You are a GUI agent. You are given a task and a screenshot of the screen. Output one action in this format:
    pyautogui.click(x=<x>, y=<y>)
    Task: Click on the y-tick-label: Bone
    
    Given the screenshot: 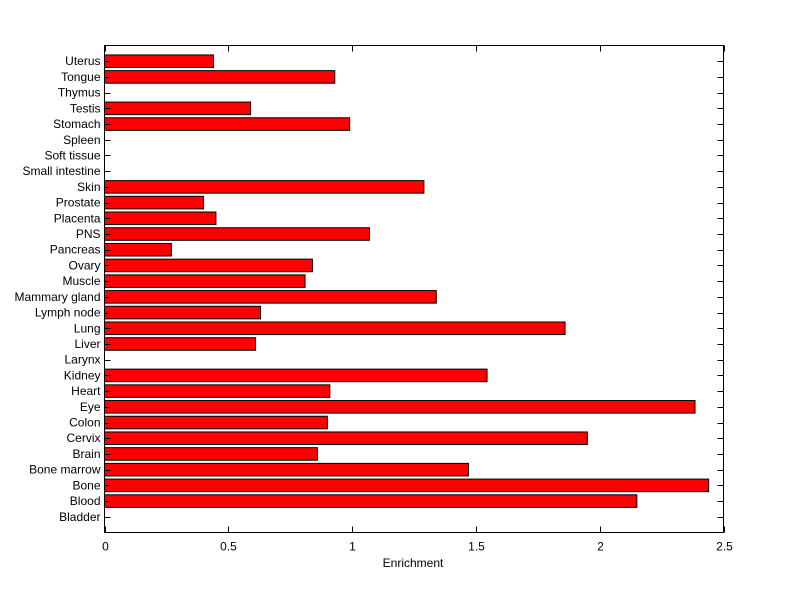 What is the action you would take?
    pyautogui.click(x=86, y=485)
    